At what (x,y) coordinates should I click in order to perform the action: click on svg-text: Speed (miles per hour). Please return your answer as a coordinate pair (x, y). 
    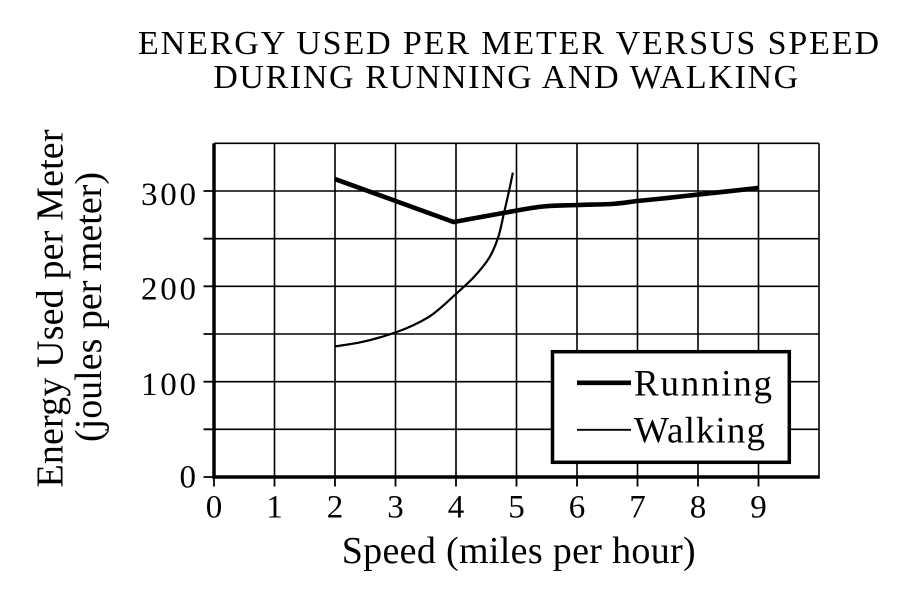
    Looking at the image, I should click on (519, 551).